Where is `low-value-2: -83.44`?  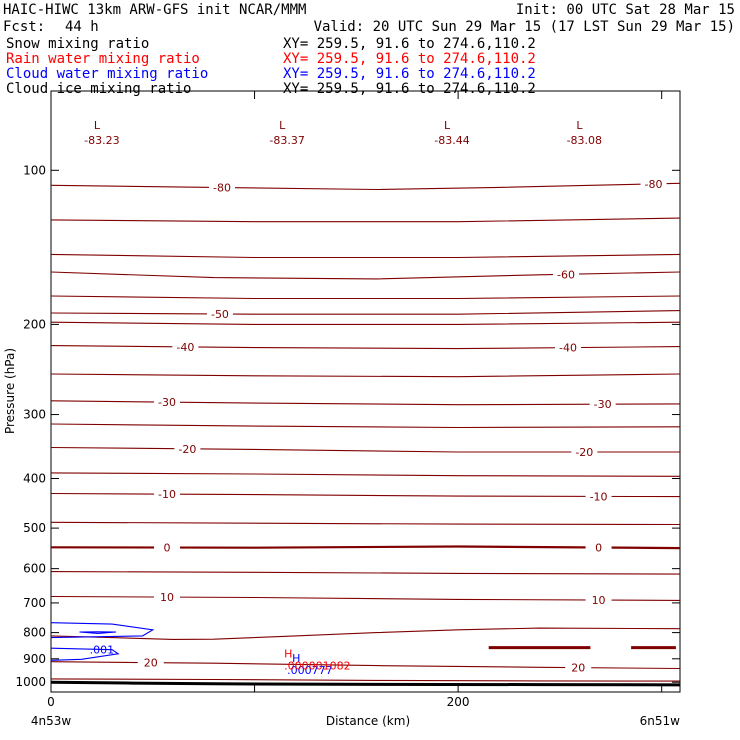 low-value-2: -83.44 is located at coordinates (451, 140).